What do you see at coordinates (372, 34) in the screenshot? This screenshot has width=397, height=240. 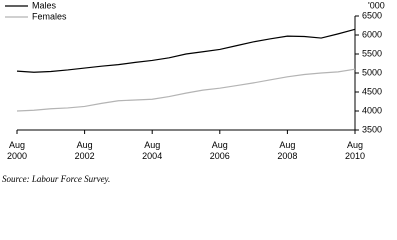 I see `y-tick-label: 6000` at bounding box center [372, 34].